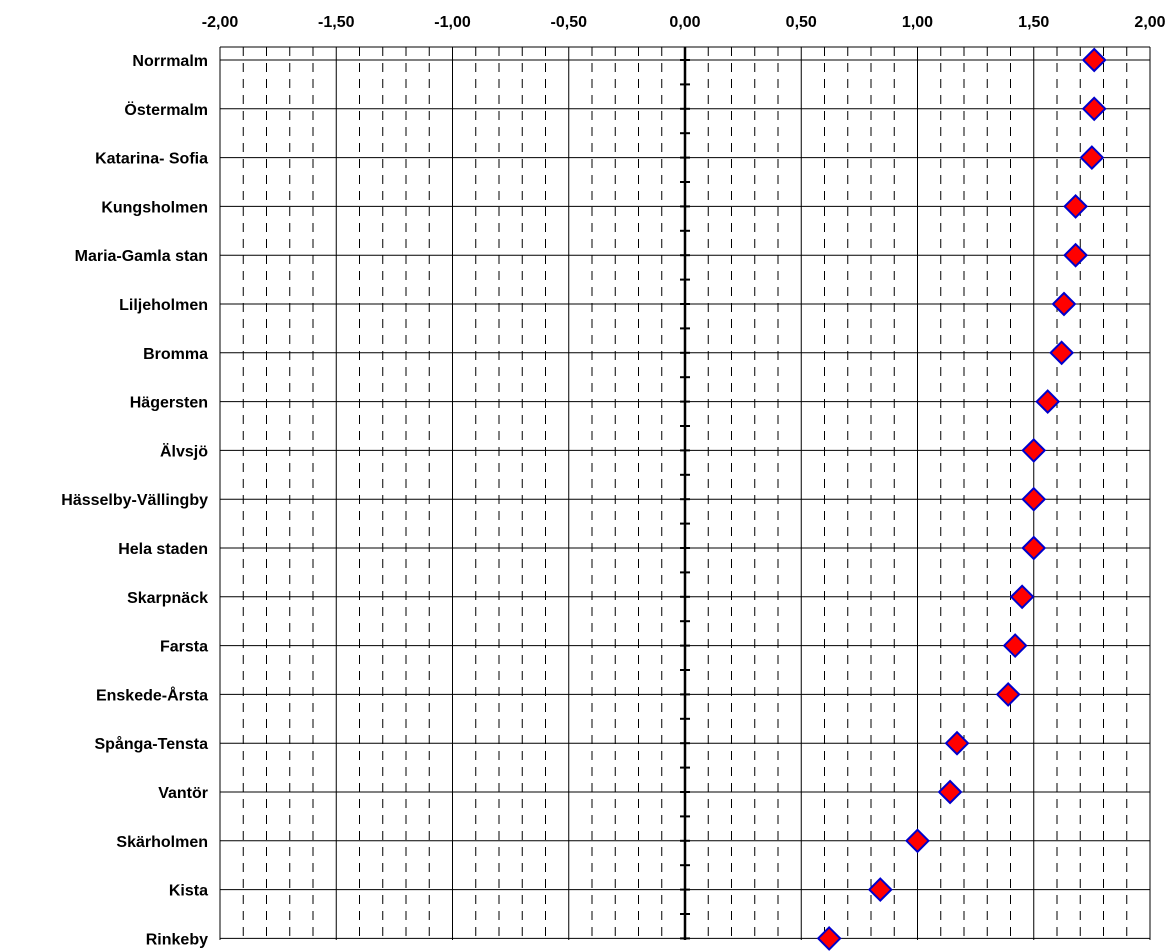  What do you see at coordinates (685, 499) in the screenshot?
I see `zero-axis` at bounding box center [685, 499].